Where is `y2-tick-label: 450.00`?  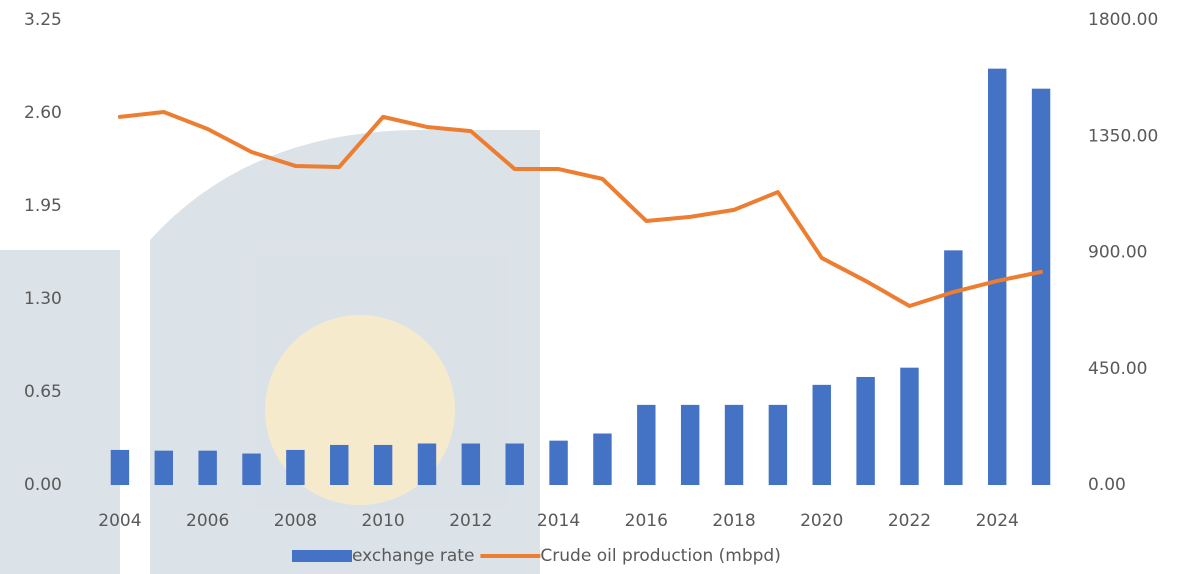
y2-tick-label: 450.00 is located at coordinates (1117, 369).